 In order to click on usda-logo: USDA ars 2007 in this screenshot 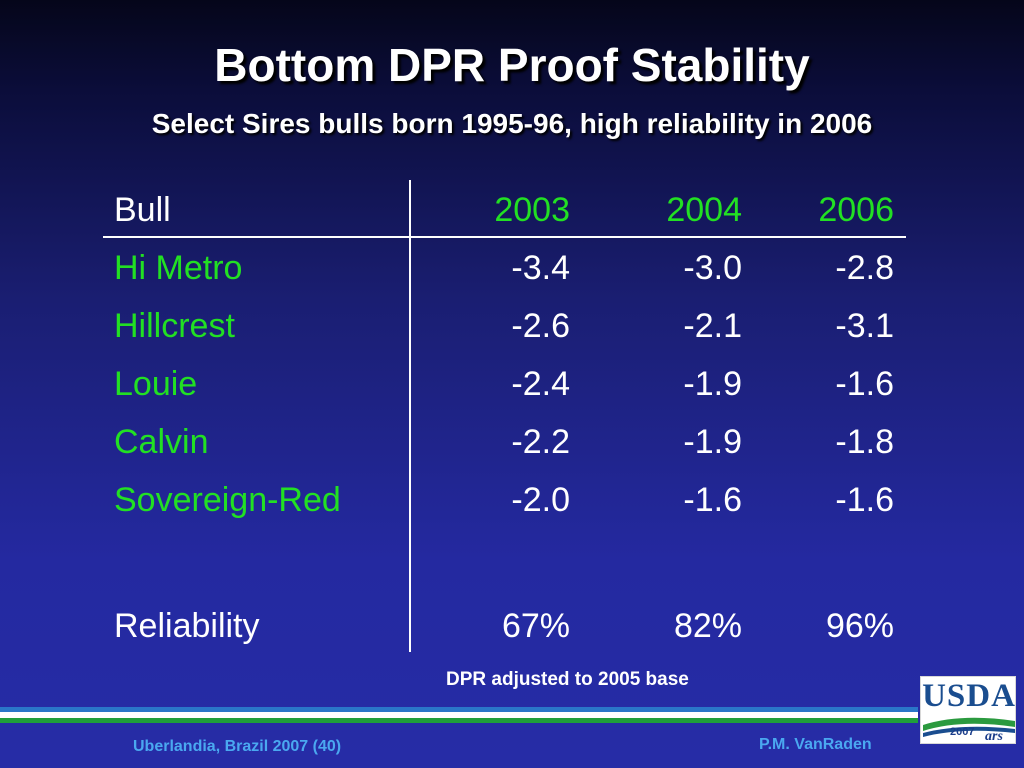, I will do `click(968, 710)`.